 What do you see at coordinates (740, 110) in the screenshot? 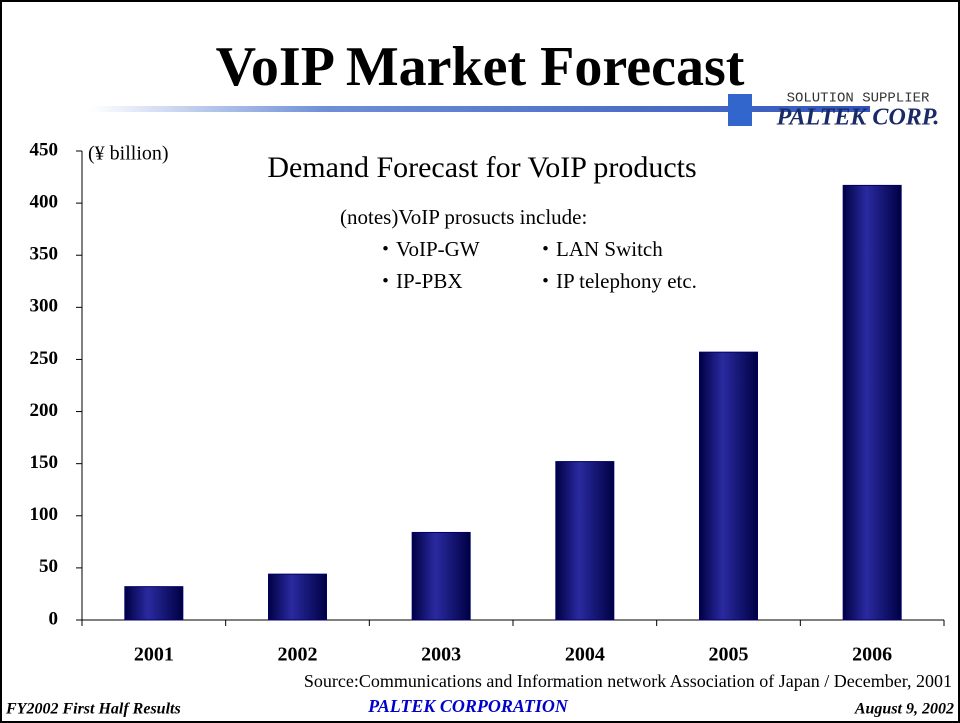
I see `logo-icon` at bounding box center [740, 110].